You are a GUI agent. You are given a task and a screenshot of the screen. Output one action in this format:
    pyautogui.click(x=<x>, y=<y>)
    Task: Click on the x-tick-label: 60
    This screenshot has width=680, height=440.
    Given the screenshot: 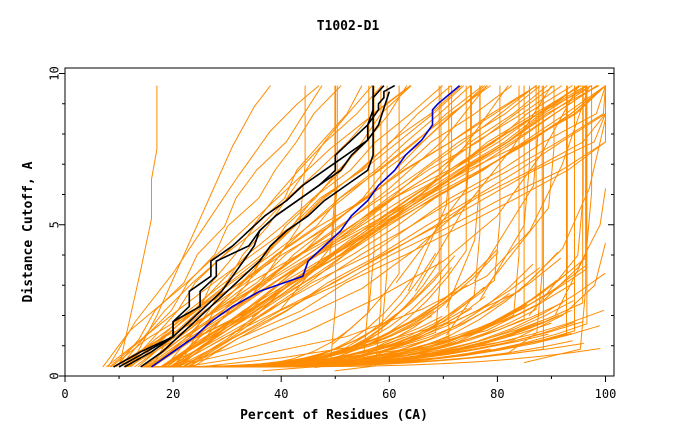 What is the action you would take?
    pyautogui.click(x=389, y=394)
    